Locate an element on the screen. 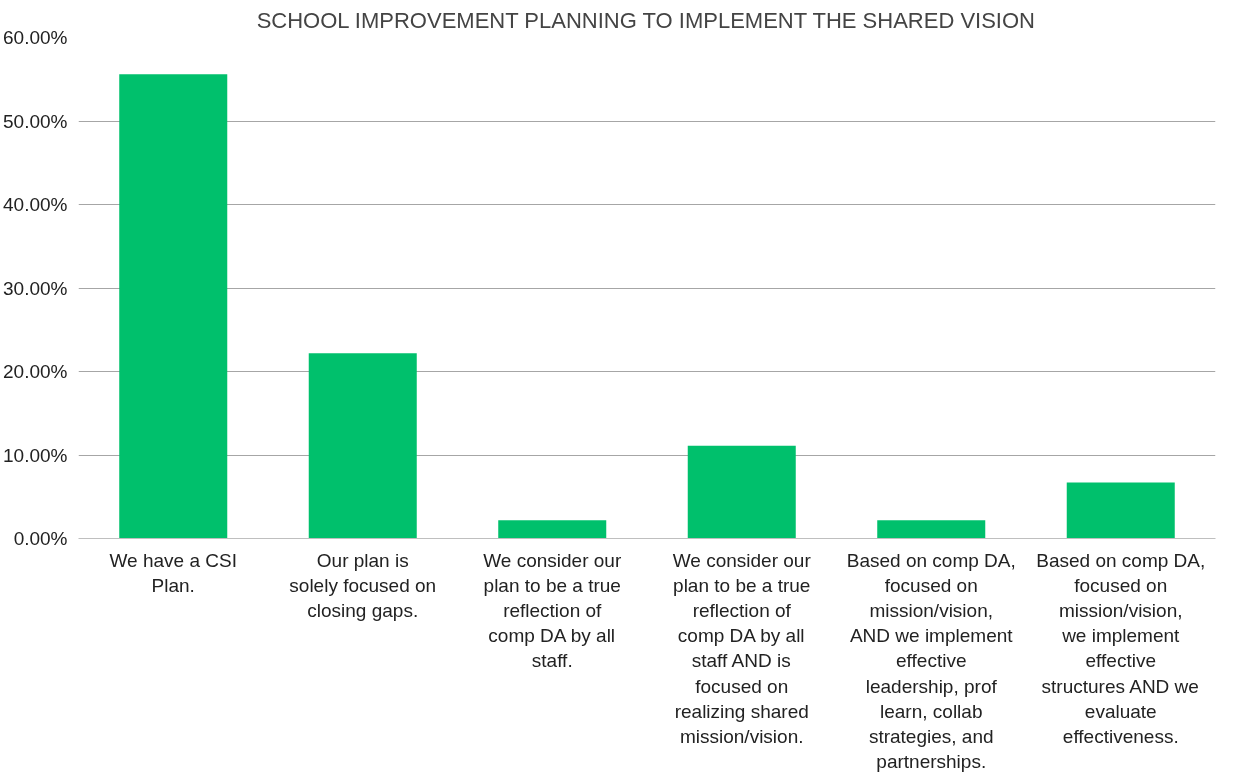 The width and height of the screenshot is (1253, 783). x-tick-label: We have a CSI Plan. is located at coordinates (173, 572).